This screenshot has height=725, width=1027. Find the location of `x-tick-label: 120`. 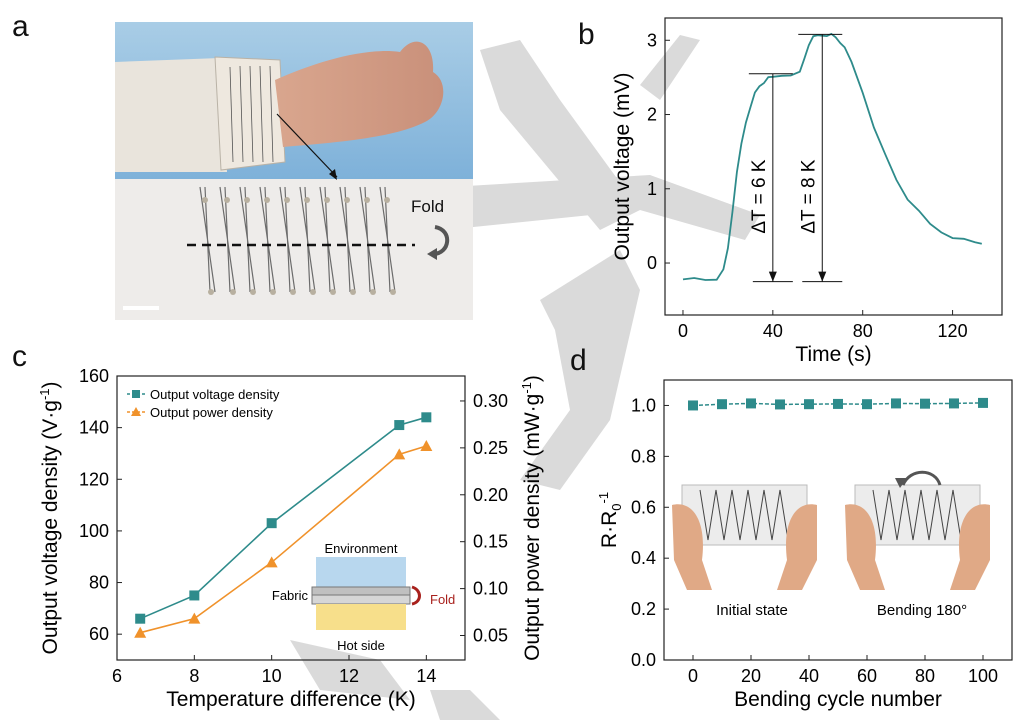

x-tick-label: 120 is located at coordinates (953, 331).